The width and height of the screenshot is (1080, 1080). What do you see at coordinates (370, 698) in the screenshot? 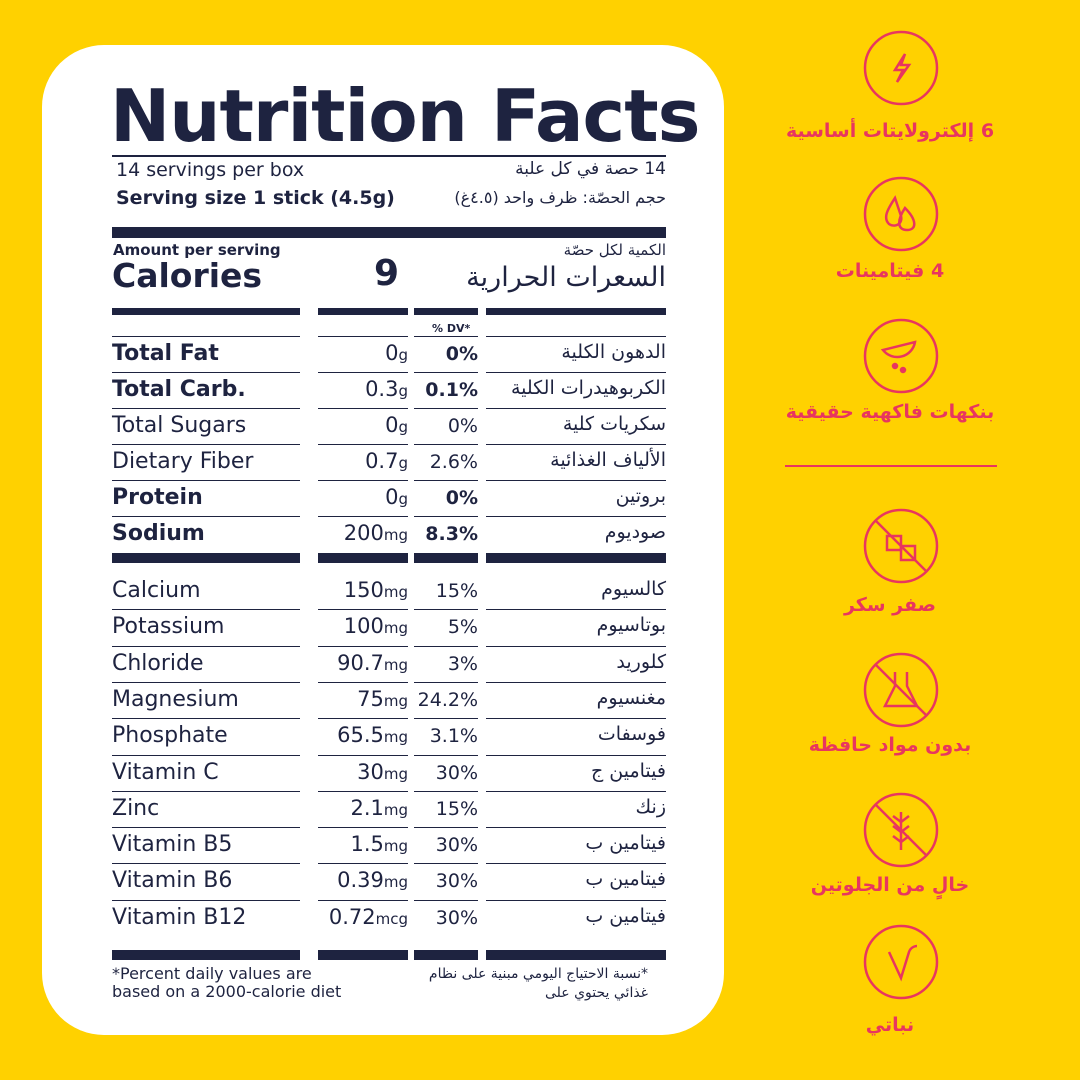
I see `amount-value: 75` at bounding box center [370, 698].